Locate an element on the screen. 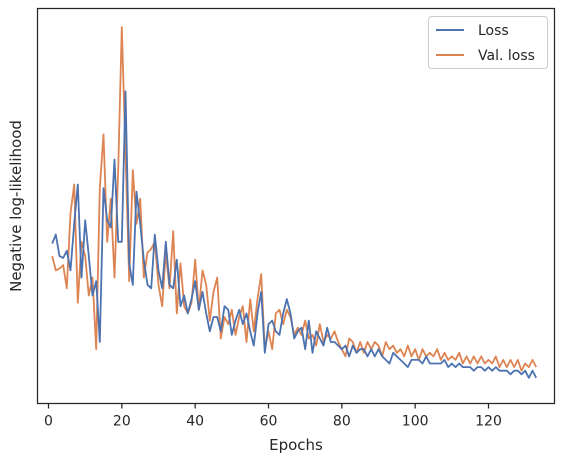 The image size is (563, 463). y-axis-label: Negative log-likelihood is located at coordinates (16, 206).